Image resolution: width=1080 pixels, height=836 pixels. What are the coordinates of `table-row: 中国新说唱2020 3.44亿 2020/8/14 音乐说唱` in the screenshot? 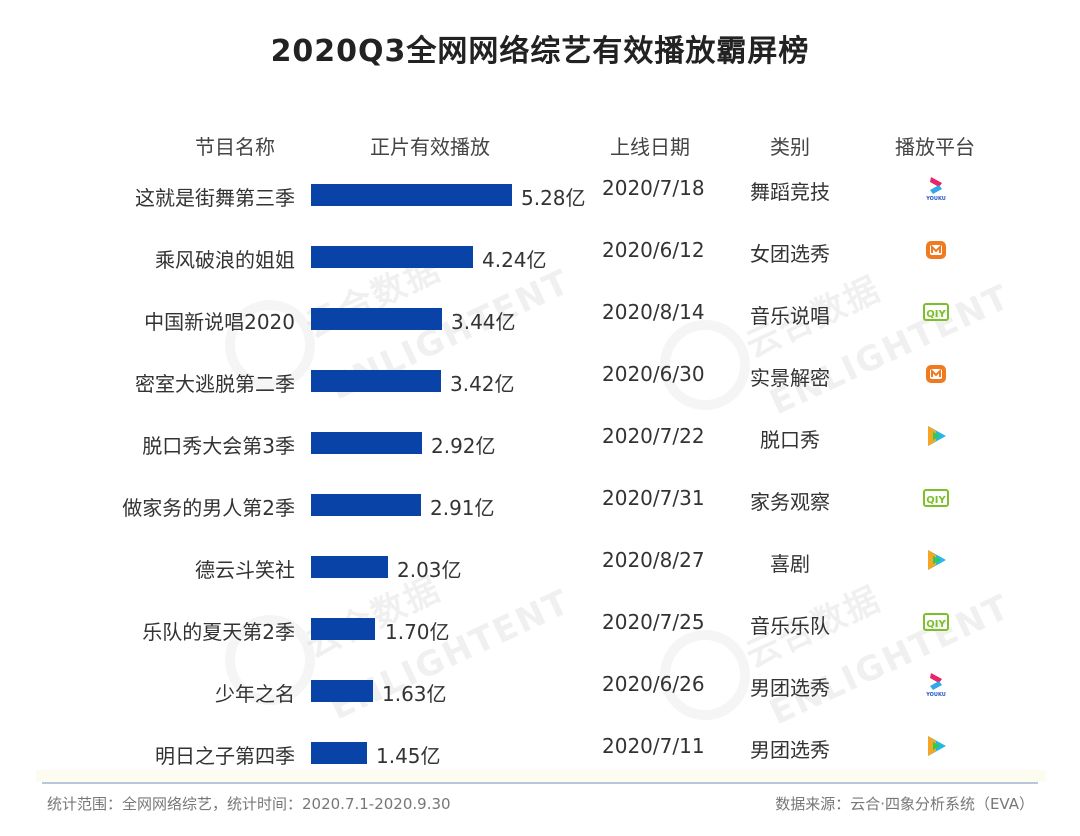 It's located at (540, 320).